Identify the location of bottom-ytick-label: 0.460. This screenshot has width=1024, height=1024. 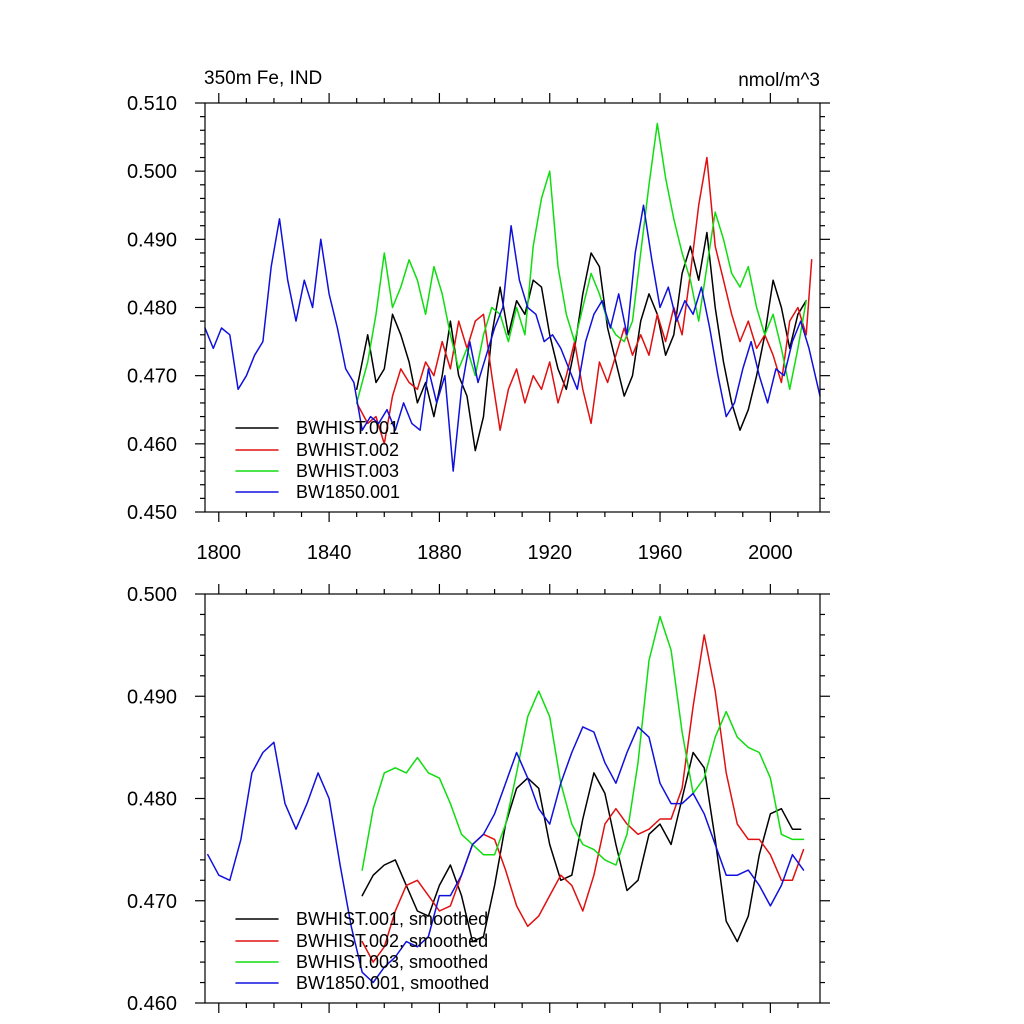
(152, 1004).